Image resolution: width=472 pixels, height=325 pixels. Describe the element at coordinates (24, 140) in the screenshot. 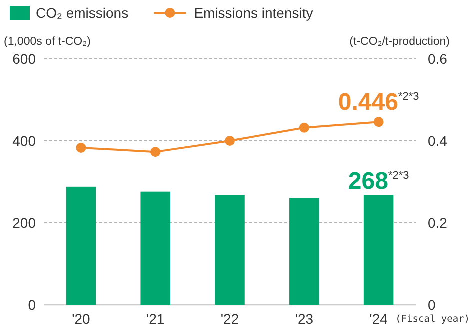

I see `y-tick-label: 400` at that location.